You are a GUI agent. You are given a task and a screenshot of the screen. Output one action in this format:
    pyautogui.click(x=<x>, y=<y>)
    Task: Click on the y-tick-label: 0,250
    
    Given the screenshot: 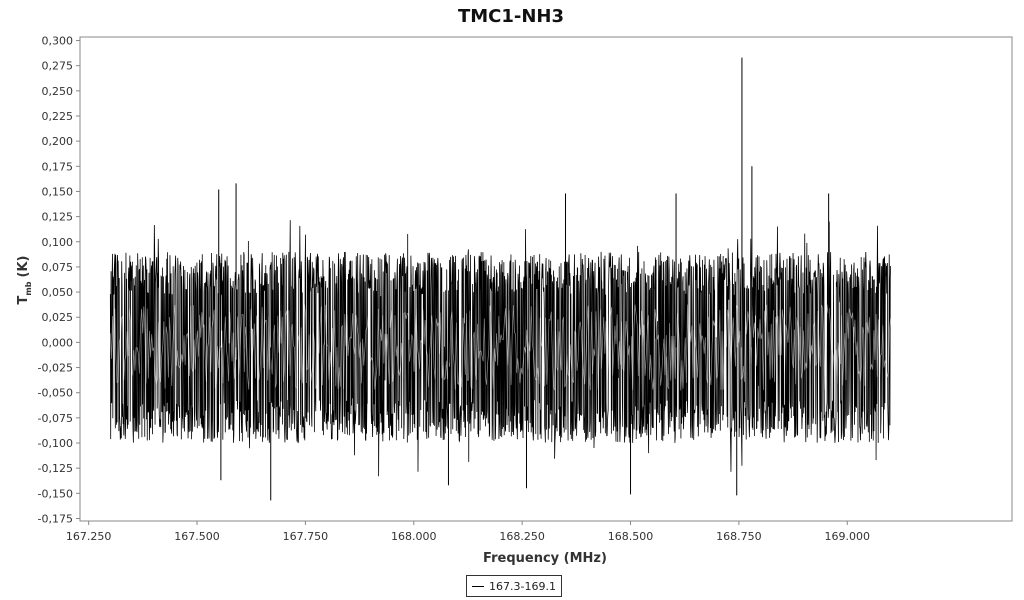 What is the action you would take?
    pyautogui.click(x=58, y=91)
    